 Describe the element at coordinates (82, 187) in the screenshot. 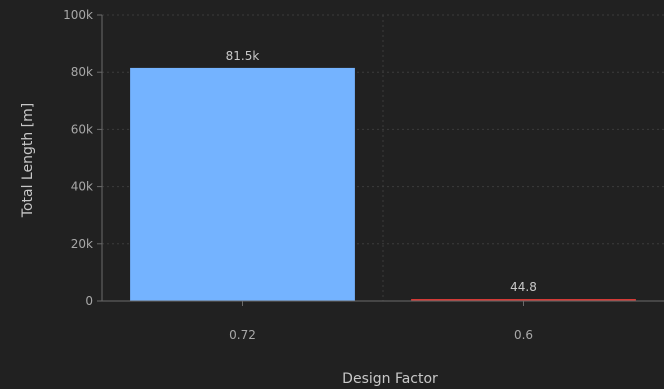

I see `y-tick-label: 40k` at that location.